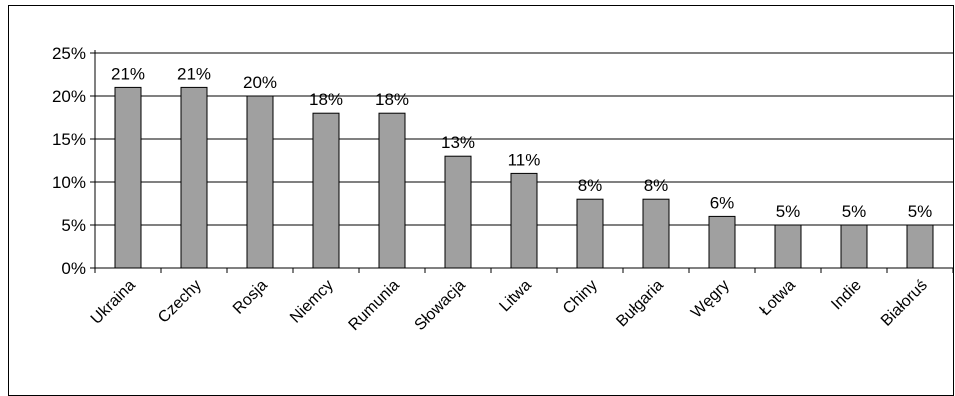 This screenshot has width=955, height=396. Describe the element at coordinates (69, 96) in the screenshot. I see `y-tick-label: 20%` at that location.